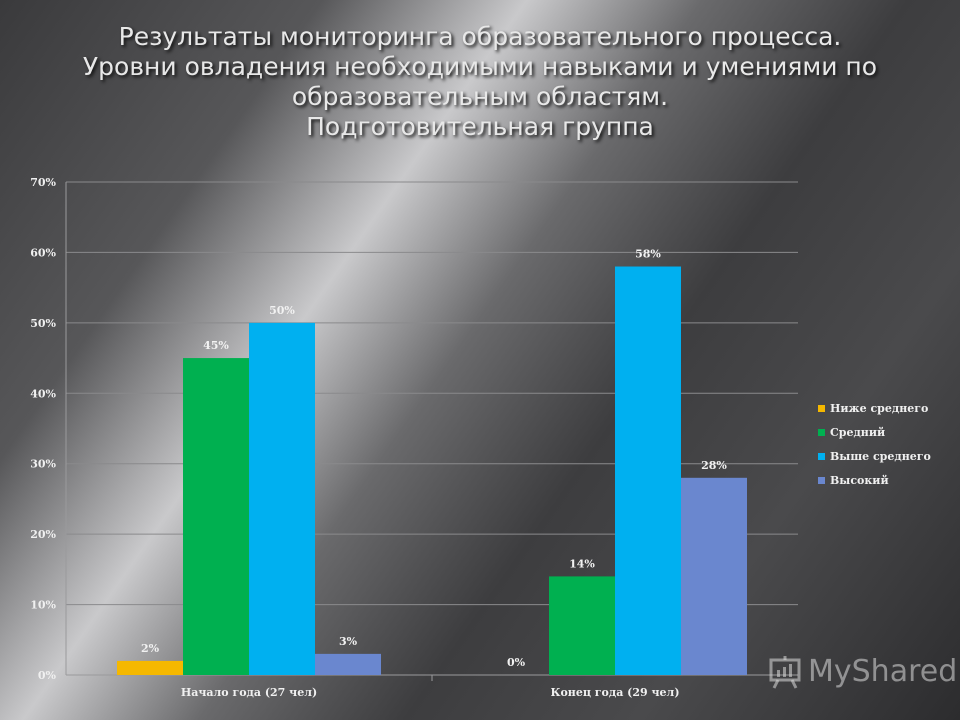 This screenshot has width=960, height=720. What do you see at coordinates (282, 310) in the screenshot?
I see `data-label: 50%` at bounding box center [282, 310].